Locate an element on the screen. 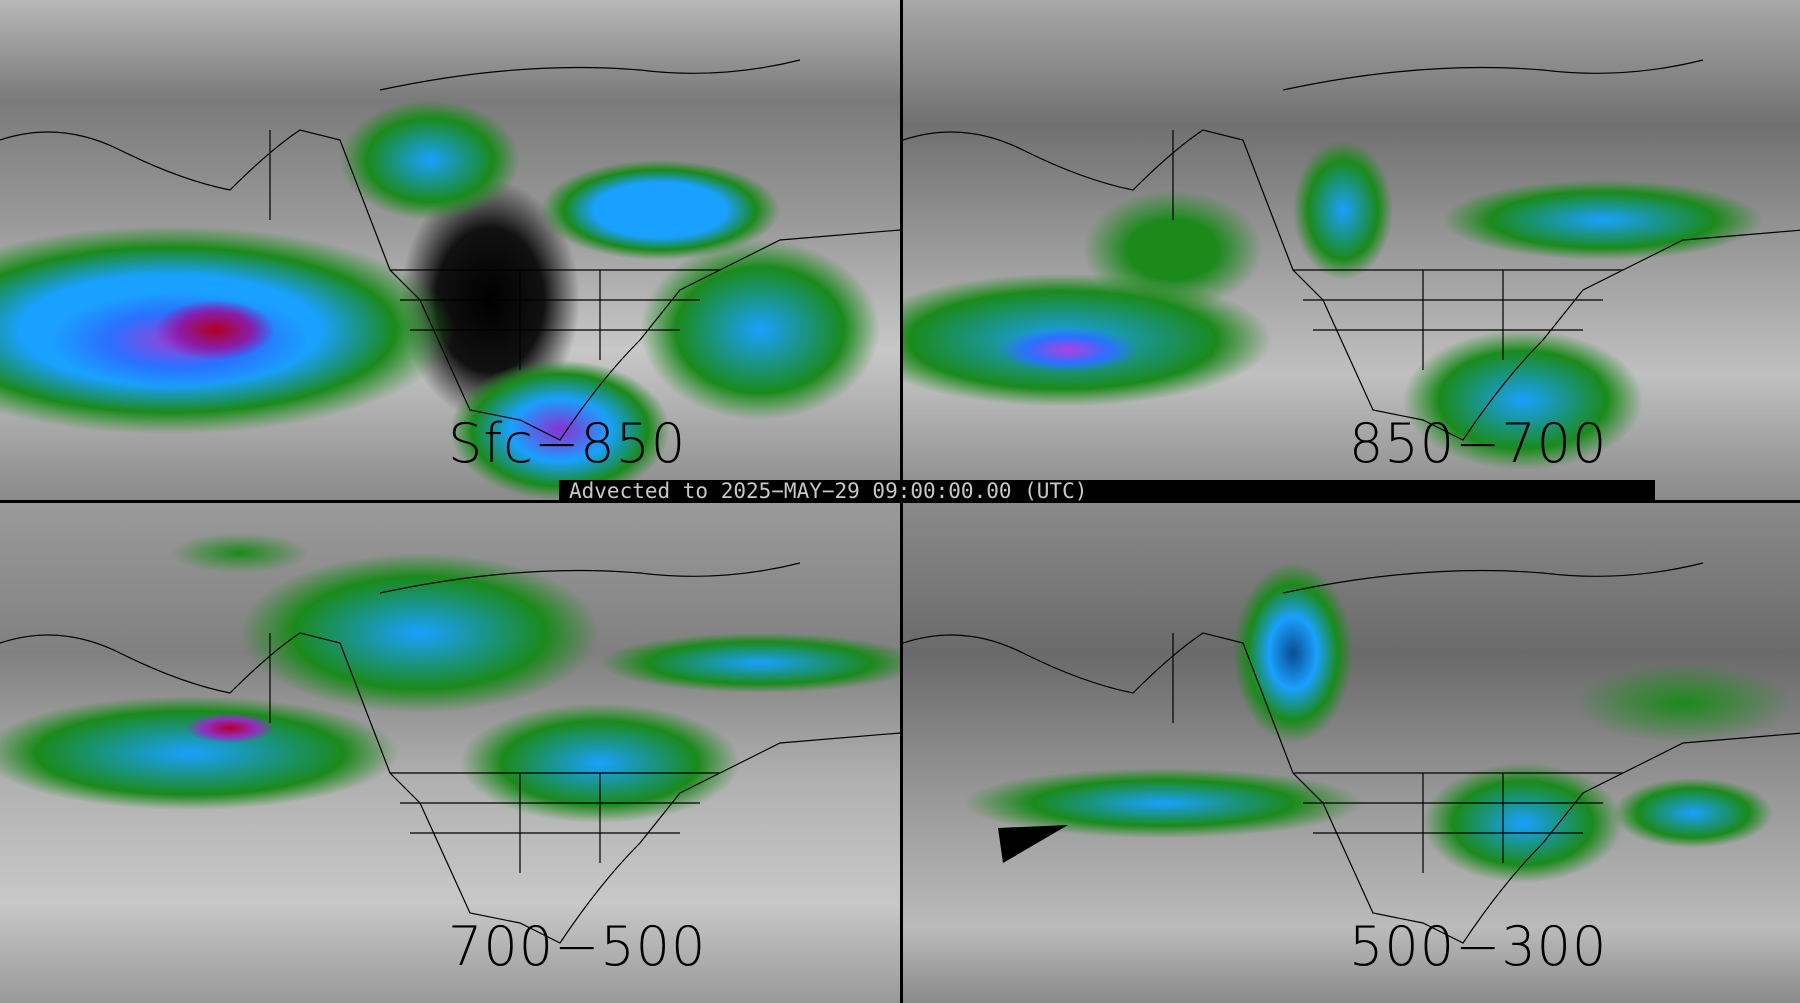 Image resolution: width=1800 pixels, height=1003 pixels. panel-label: 850−700 is located at coordinates (1478, 443).